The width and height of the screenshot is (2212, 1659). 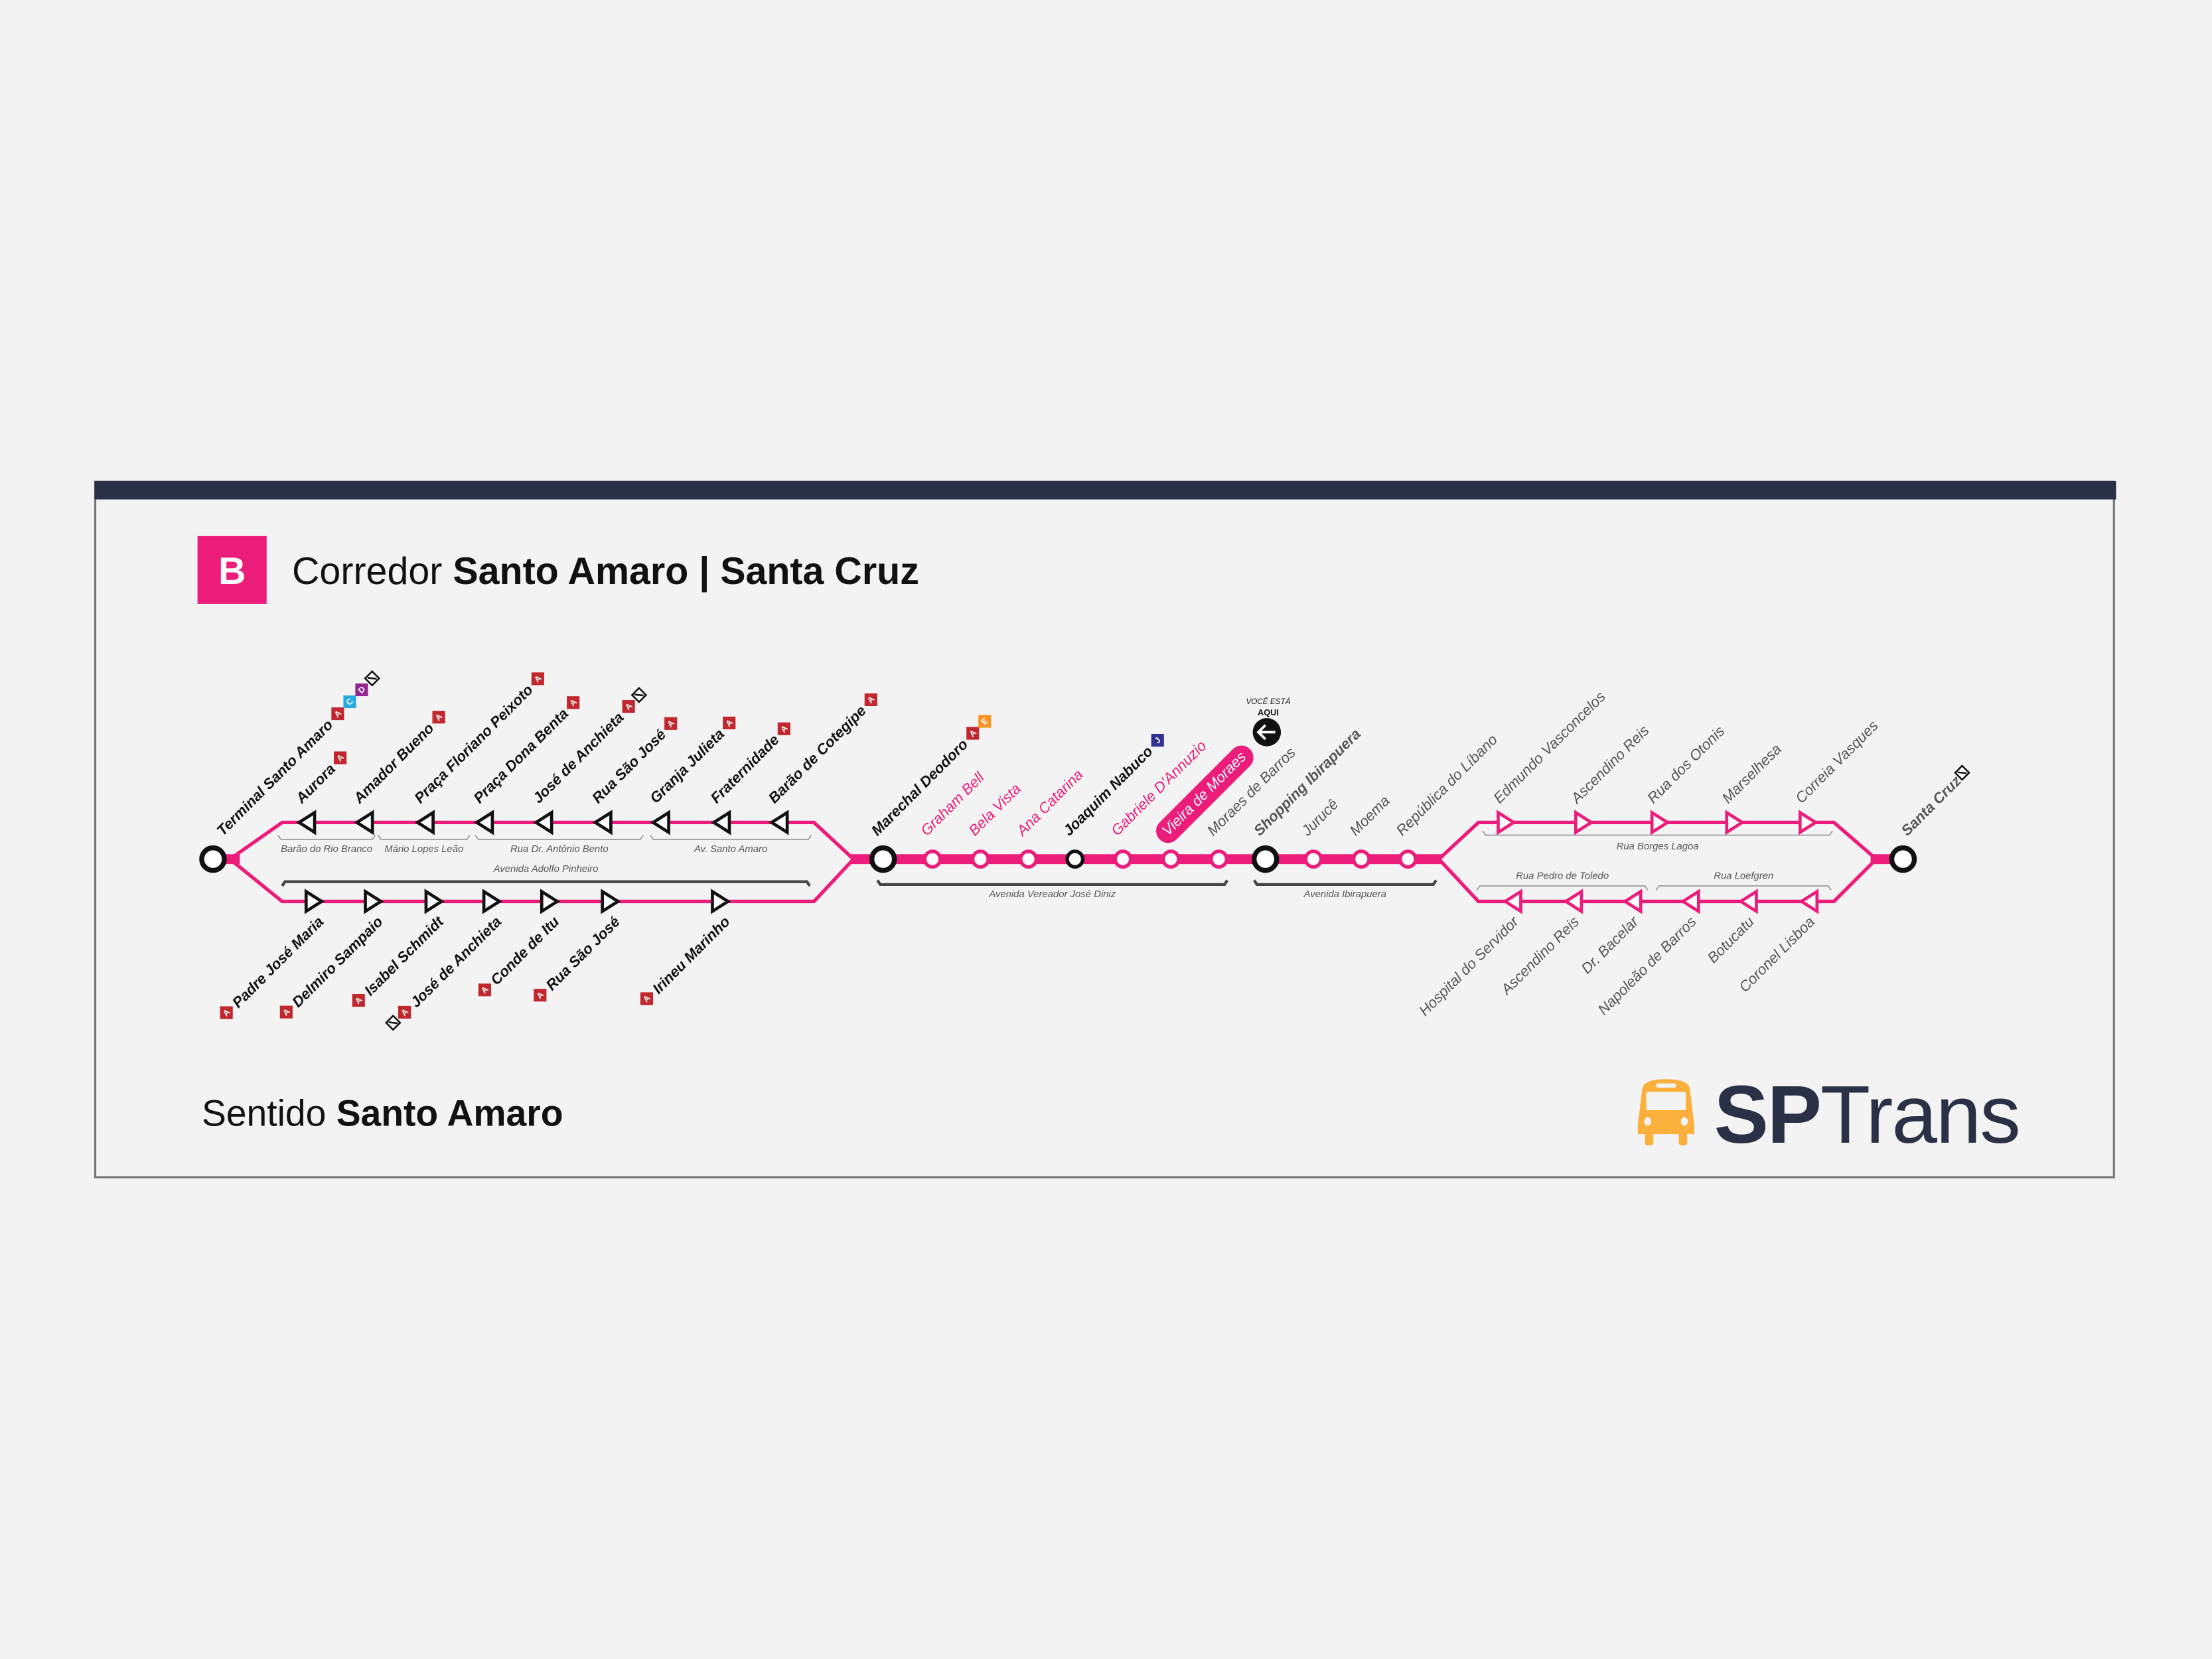 I want to click on bus-icon, so click(x=1666, y=1112).